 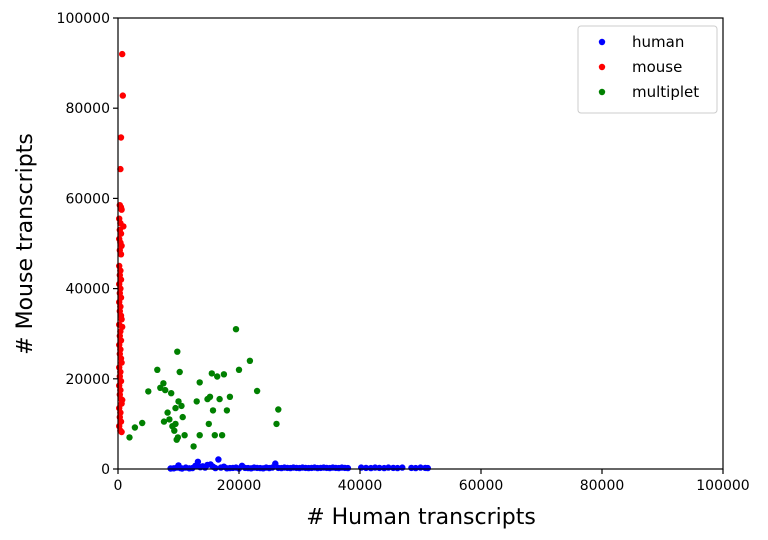 I want to click on legend-label: mouse, so click(x=657, y=67).